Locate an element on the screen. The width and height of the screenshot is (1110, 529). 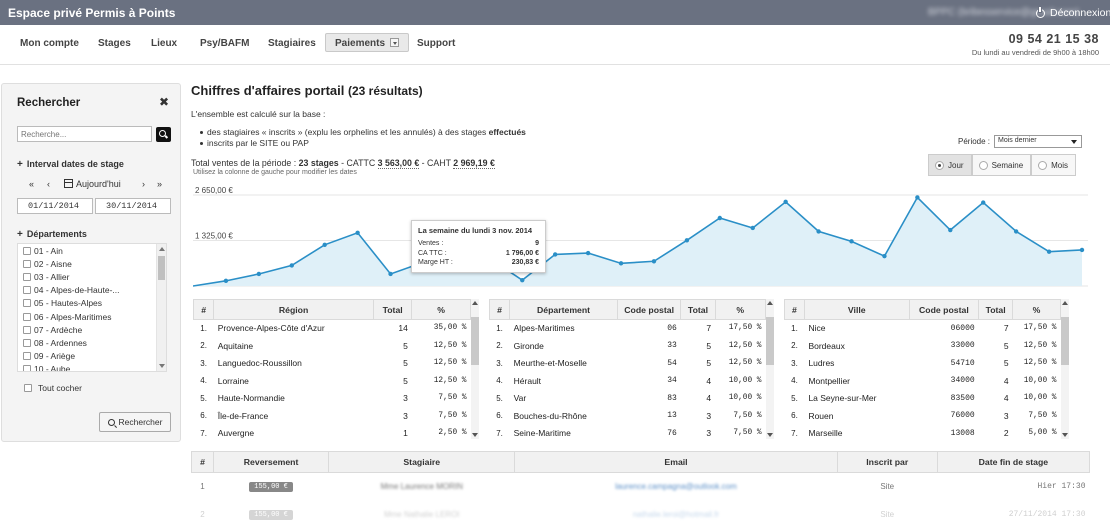
nav-lieux: Lieux is located at coordinates (164, 43).